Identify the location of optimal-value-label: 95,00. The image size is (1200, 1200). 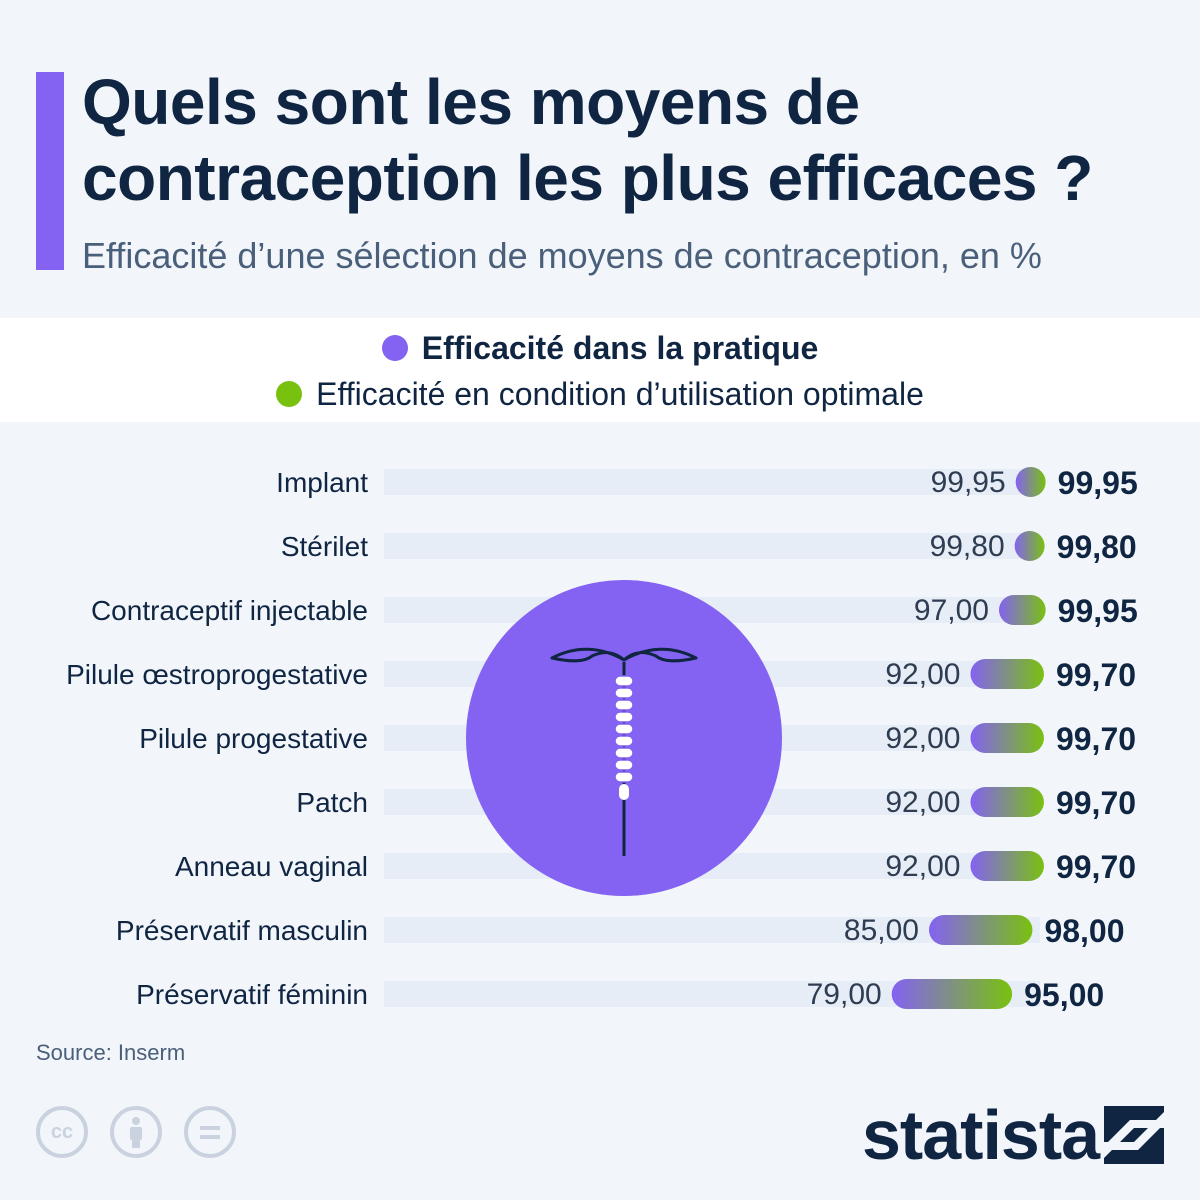
(1064, 995).